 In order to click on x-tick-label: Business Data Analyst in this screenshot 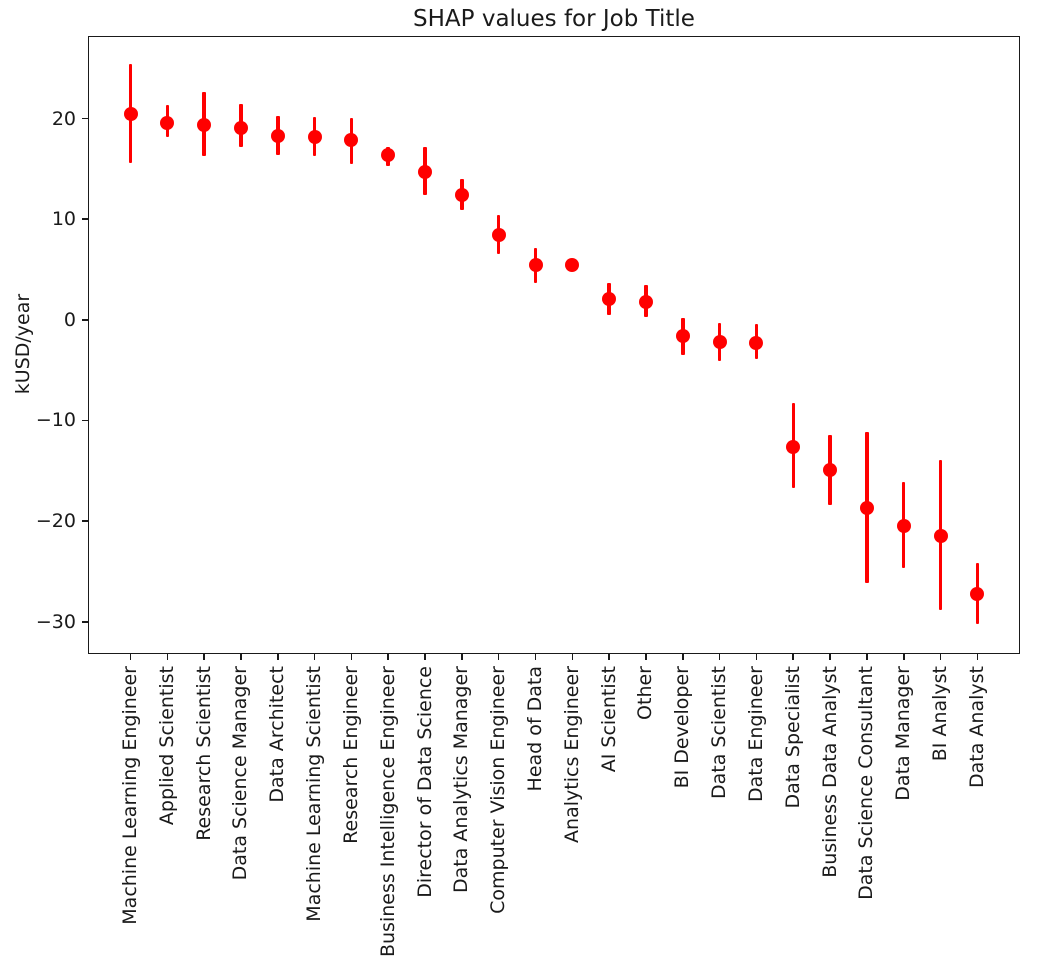, I will do `click(829, 772)`.